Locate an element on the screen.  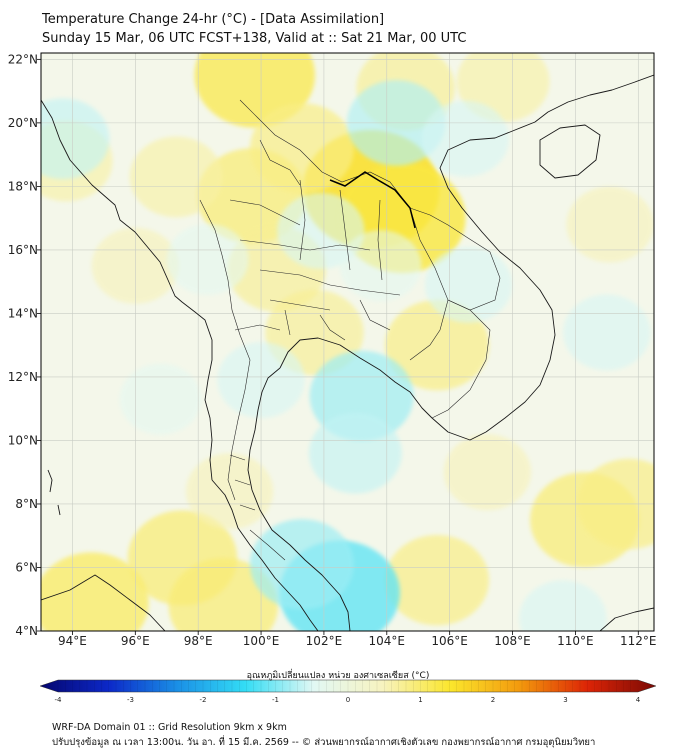
vietnam-coast is located at coordinates (497, 277).